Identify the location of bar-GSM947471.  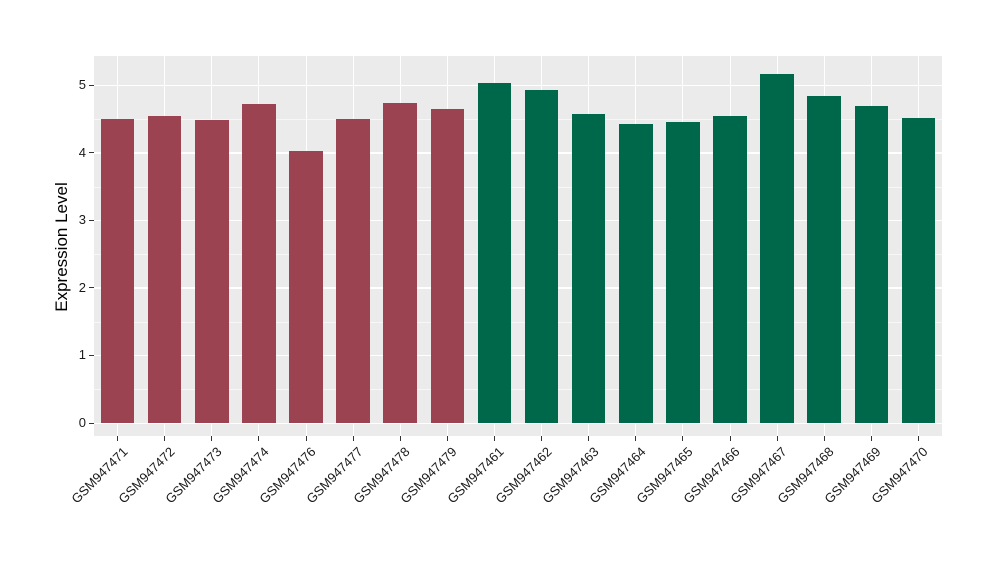
(117, 271).